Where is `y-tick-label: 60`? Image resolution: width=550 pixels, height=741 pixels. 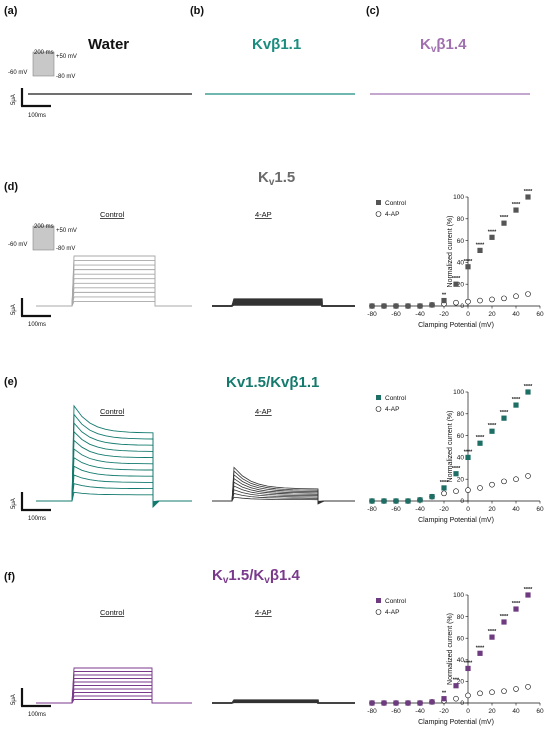 y-tick-label: 60 is located at coordinates (461, 241).